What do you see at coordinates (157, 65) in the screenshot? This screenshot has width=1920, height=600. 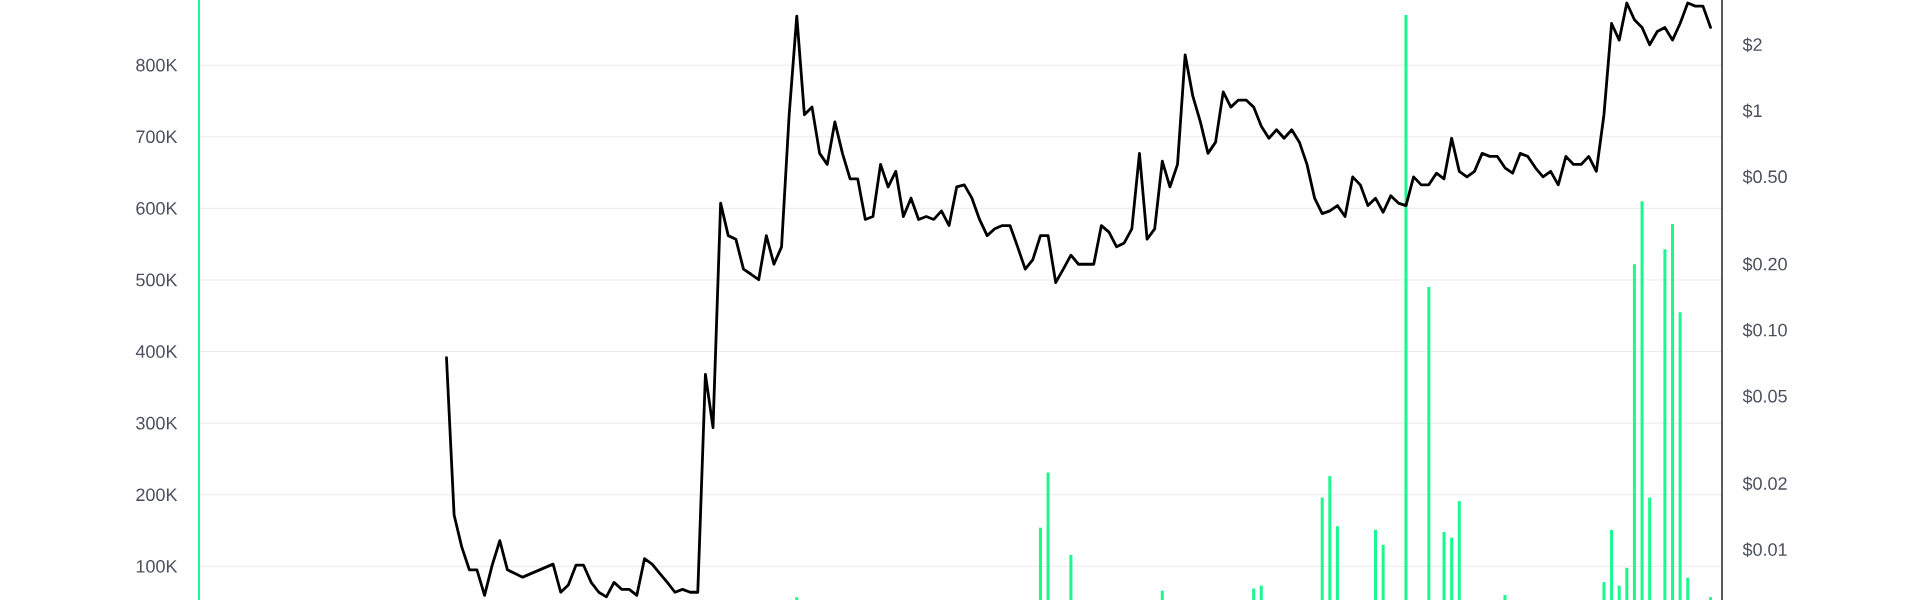 I see `y-tick-label: 800K` at bounding box center [157, 65].